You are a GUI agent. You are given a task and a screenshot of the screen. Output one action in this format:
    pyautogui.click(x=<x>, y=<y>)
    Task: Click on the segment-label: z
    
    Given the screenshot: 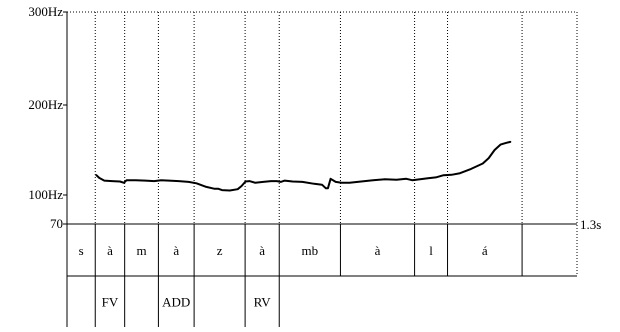 What is the action you would take?
    pyautogui.click(x=220, y=250)
    